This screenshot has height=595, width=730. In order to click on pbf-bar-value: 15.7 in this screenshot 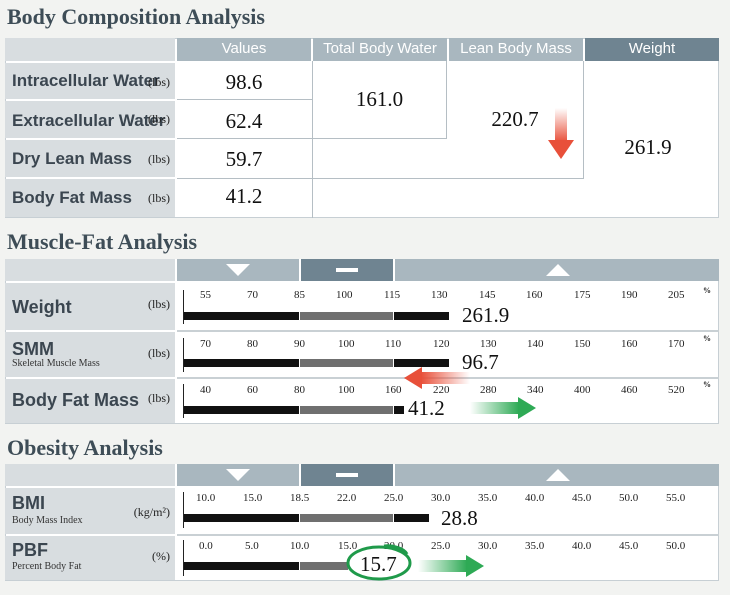, I will do `click(378, 564)`.